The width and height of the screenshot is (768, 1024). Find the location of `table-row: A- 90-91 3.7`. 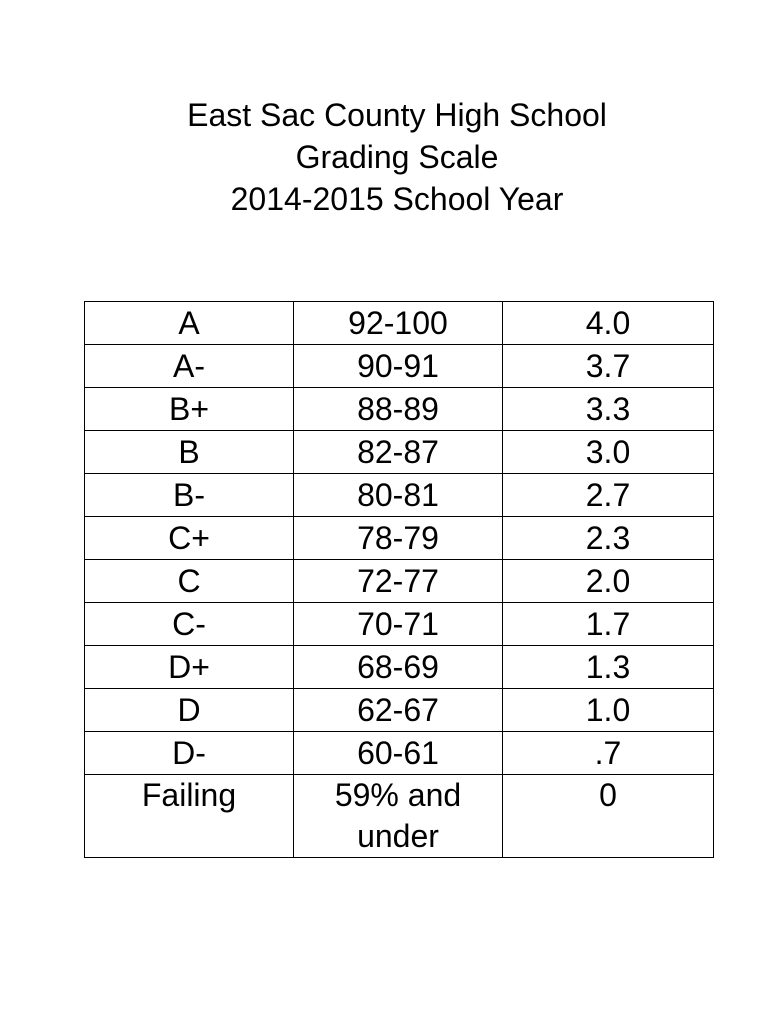

table-row: A- 90-91 3.7 is located at coordinates (399, 366).